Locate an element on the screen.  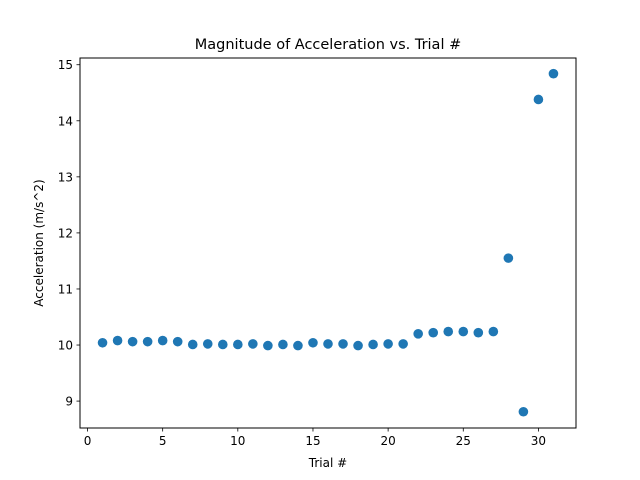
x-tick-label: 25 is located at coordinates (463, 441).